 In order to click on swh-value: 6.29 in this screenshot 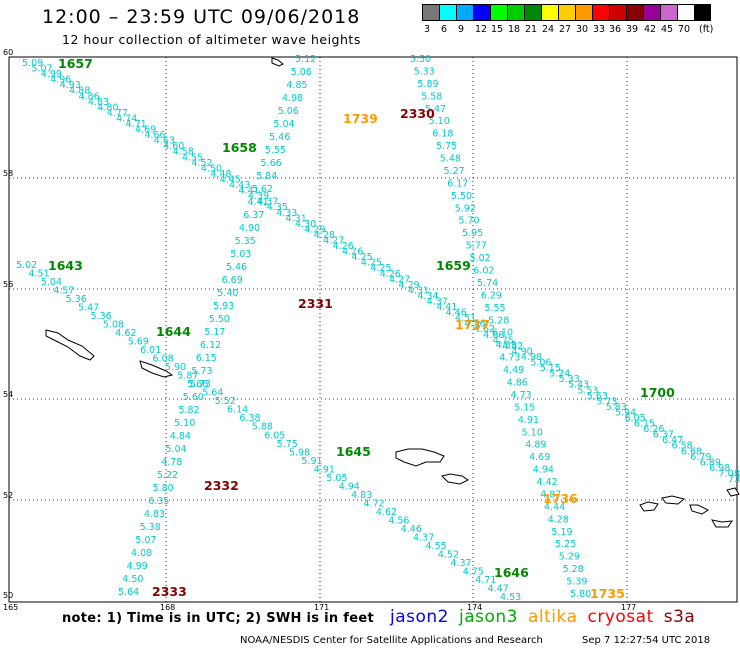, I will do `click(491, 295)`.